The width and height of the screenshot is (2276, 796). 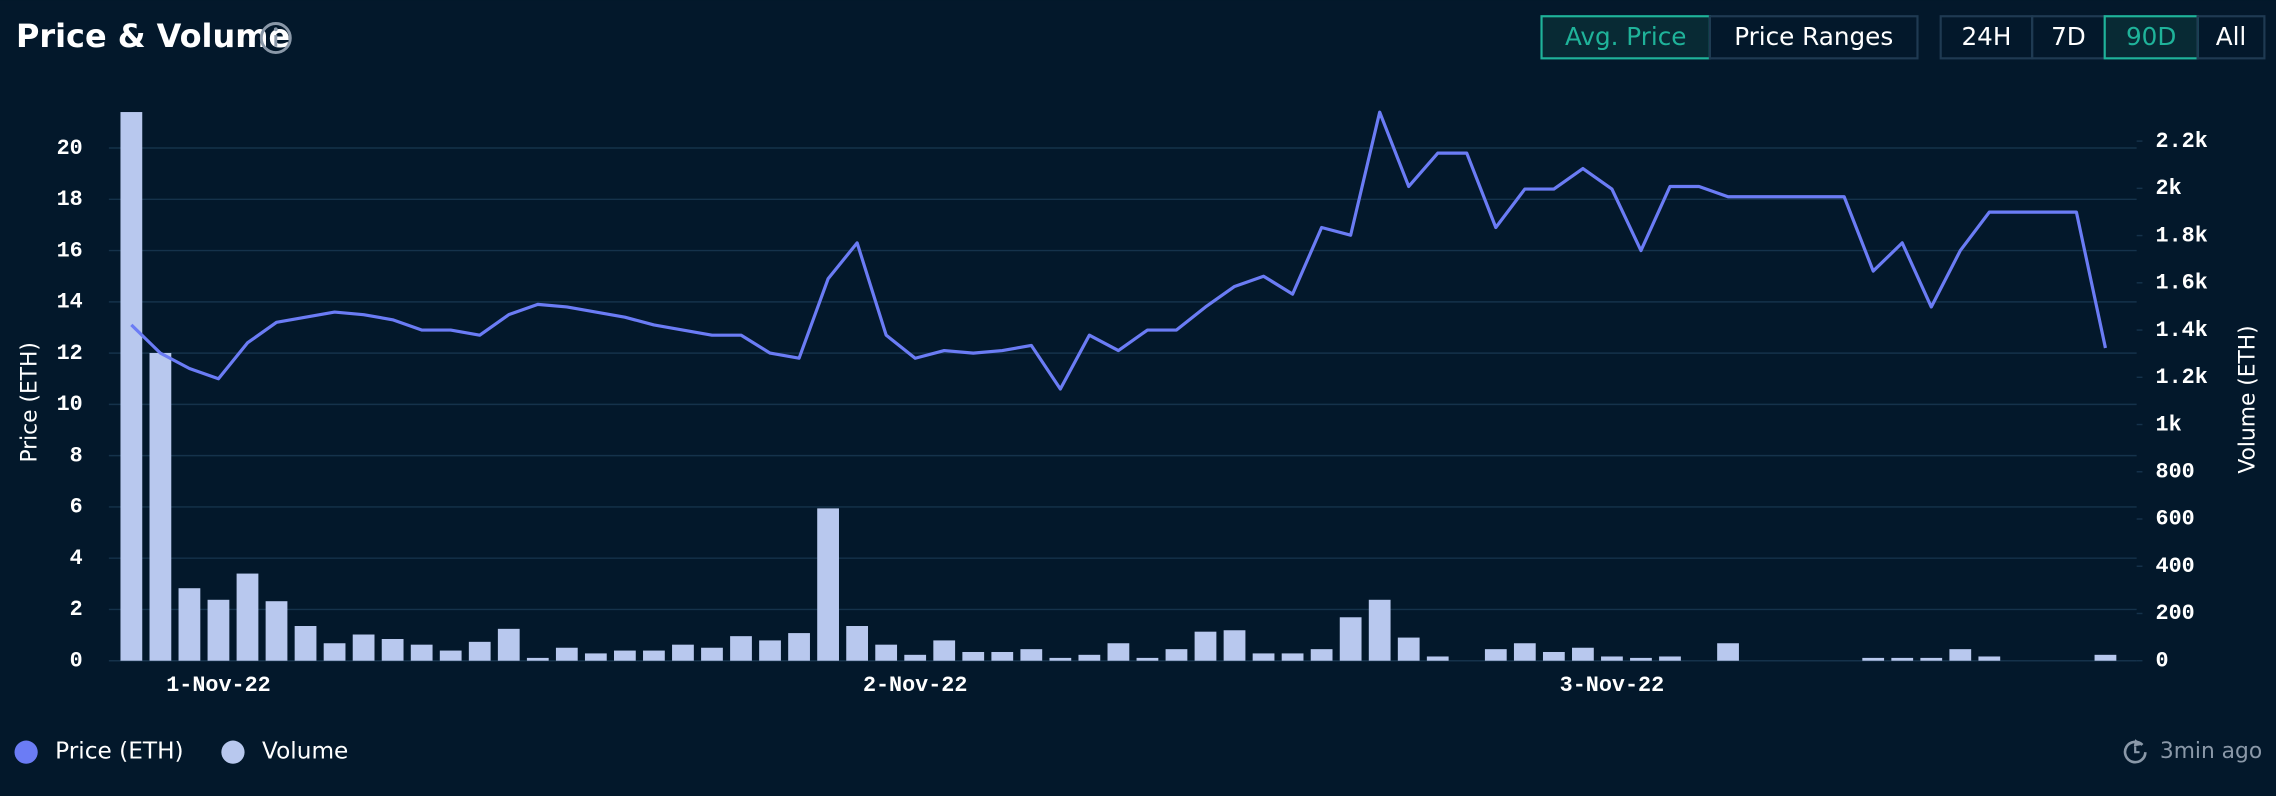 I want to click on range-button-label: 24H, so click(x=1986, y=36).